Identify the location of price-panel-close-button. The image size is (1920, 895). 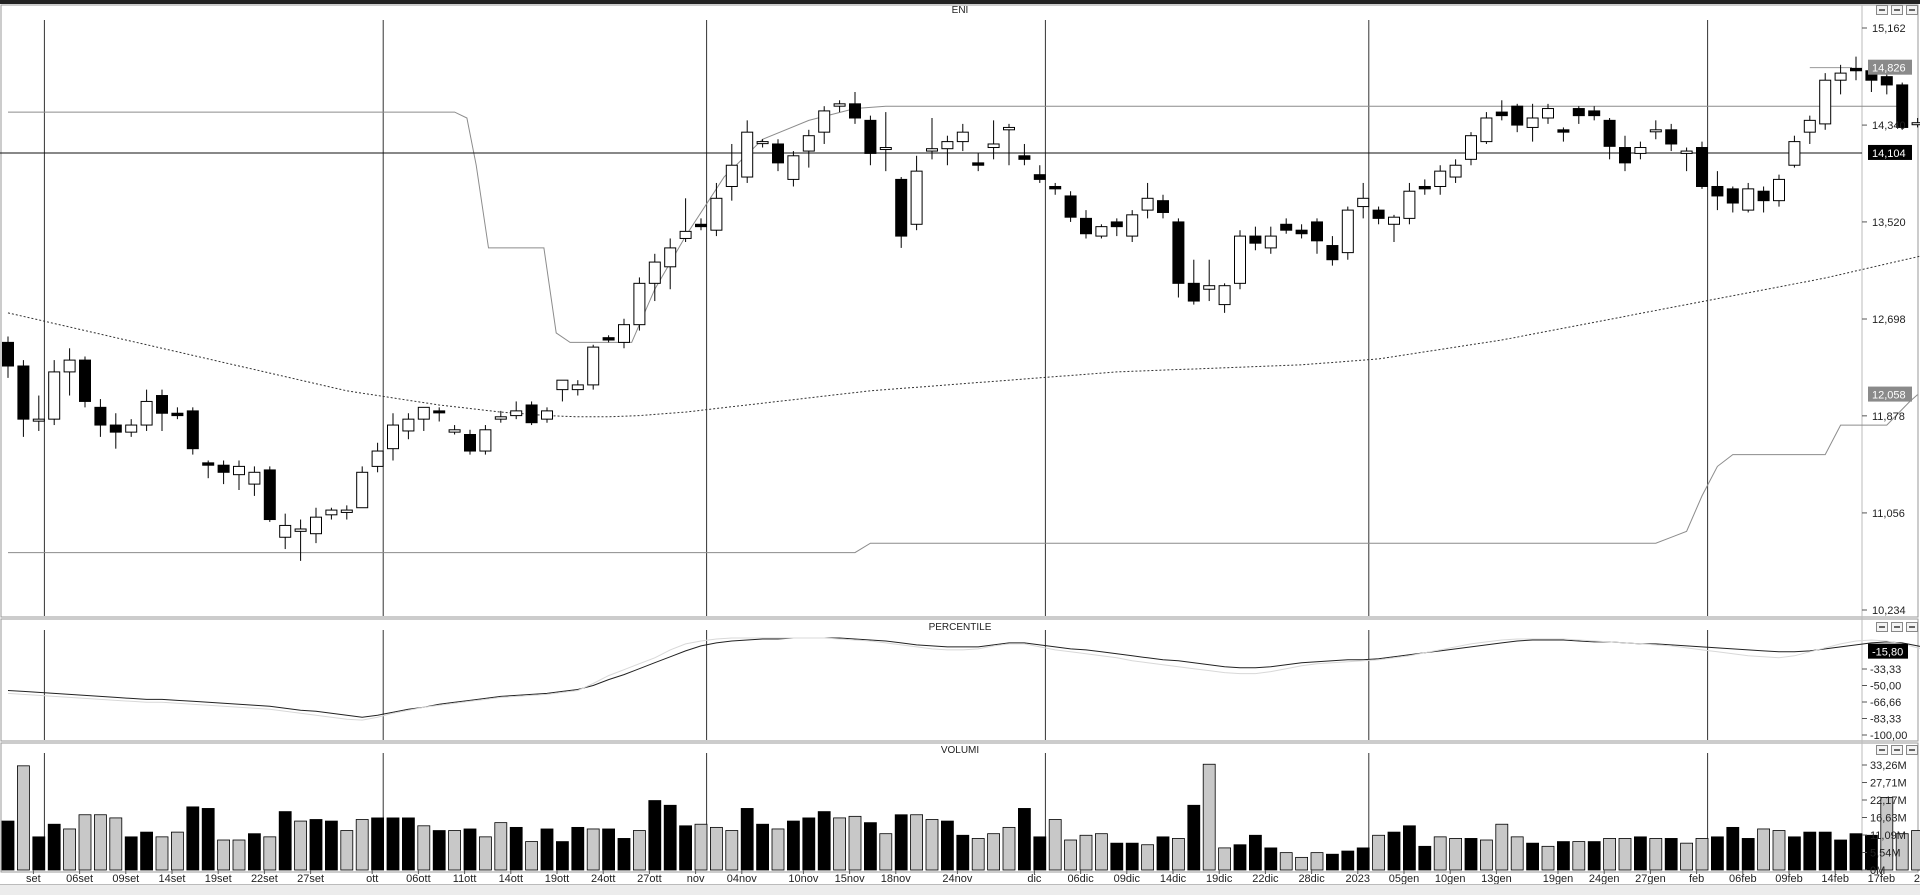
(1912, 10).